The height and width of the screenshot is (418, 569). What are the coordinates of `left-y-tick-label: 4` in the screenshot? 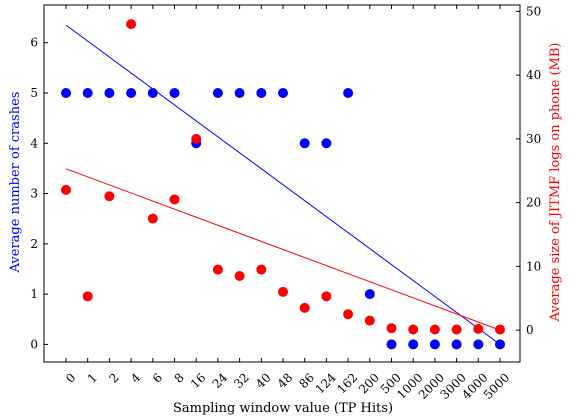 It's located at (34, 143).